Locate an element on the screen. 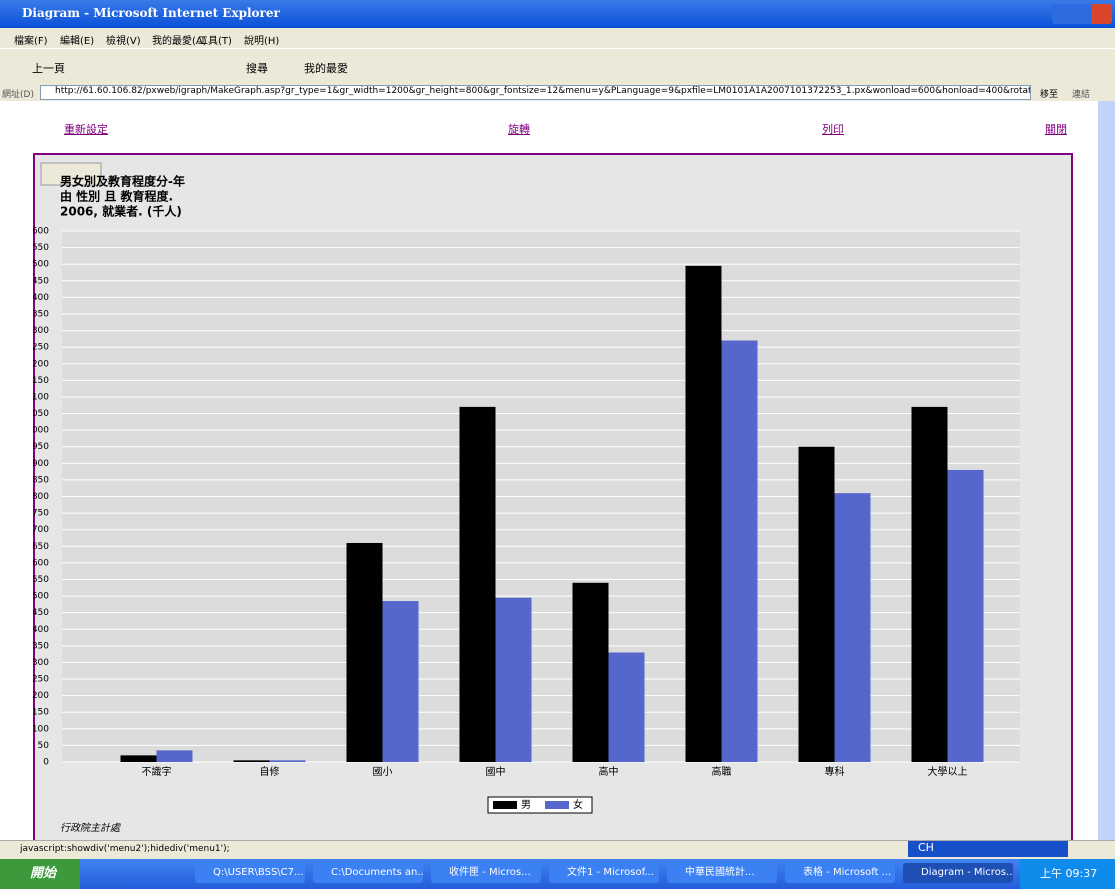 The image size is (1115, 889). y-tick-label: 1 600 is located at coordinates (41, 232).